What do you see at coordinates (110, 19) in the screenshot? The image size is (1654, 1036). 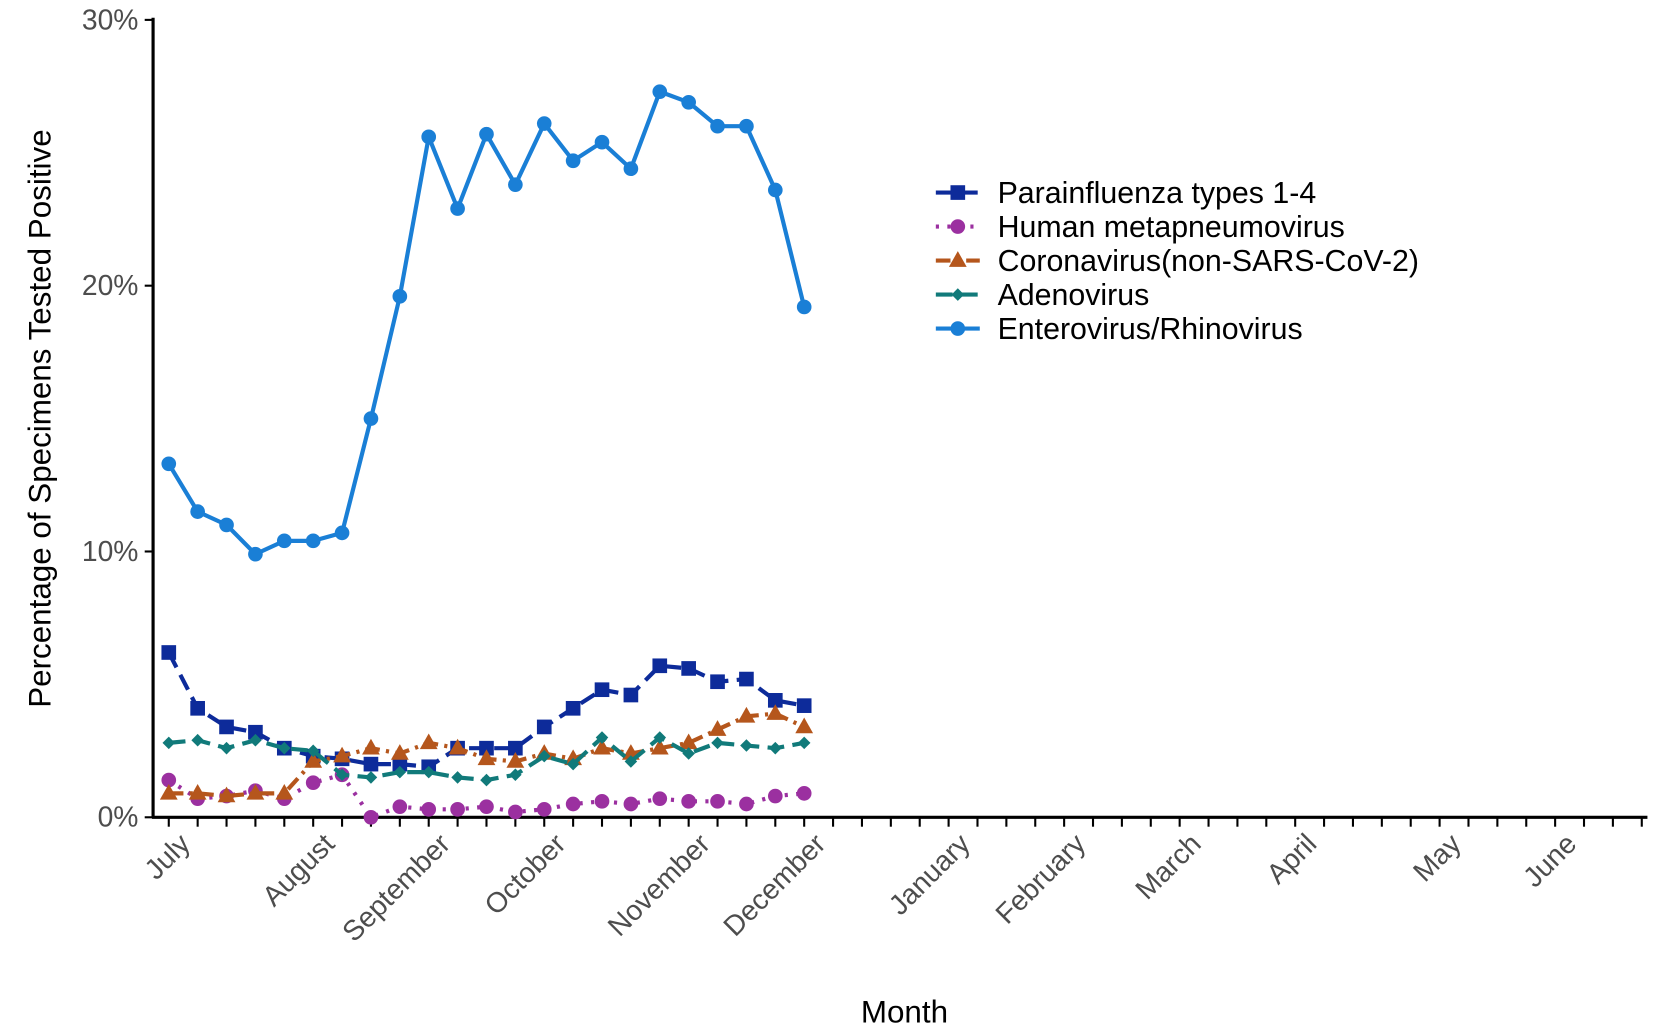 I see `y-tick-label: 30%` at bounding box center [110, 19].